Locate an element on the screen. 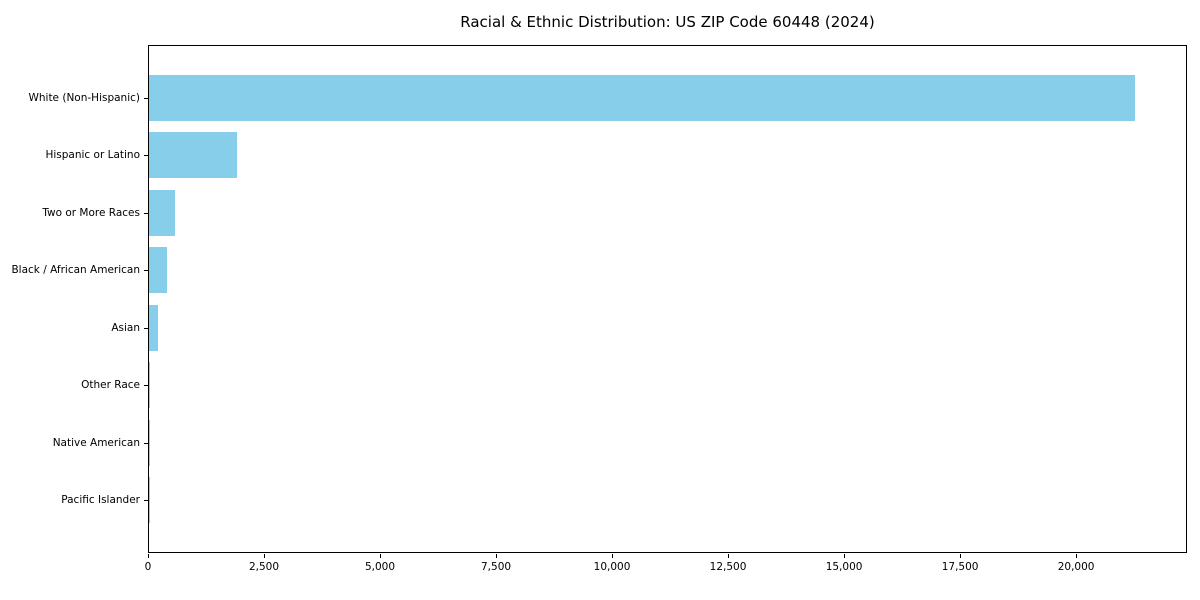  bar-other-race is located at coordinates (150, 385).